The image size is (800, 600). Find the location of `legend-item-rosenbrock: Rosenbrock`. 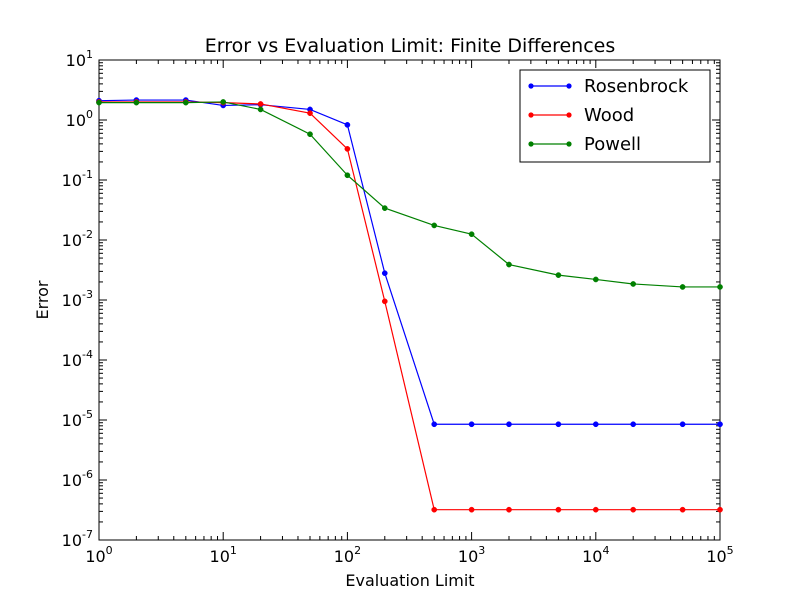

legend-item-rosenbrock: Rosenbrock is located at coordinates (608, 86).